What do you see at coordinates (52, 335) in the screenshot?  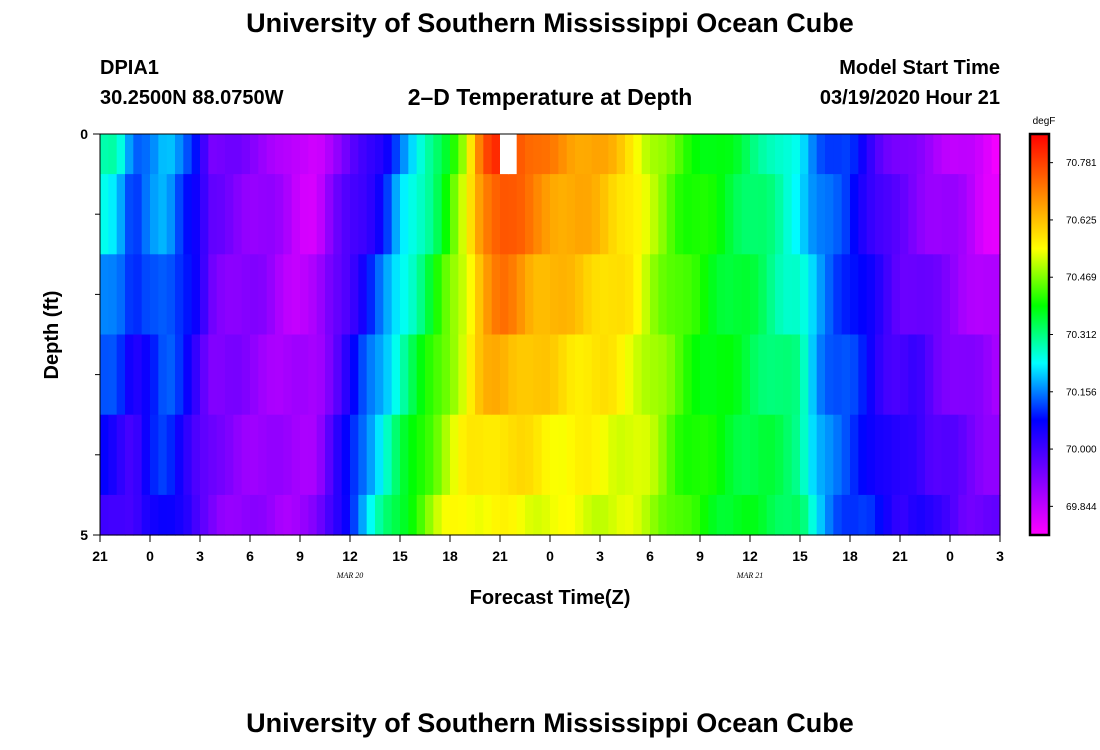 I see `y-axis-label: Depth (ft)` at bounding box center [52, 335].